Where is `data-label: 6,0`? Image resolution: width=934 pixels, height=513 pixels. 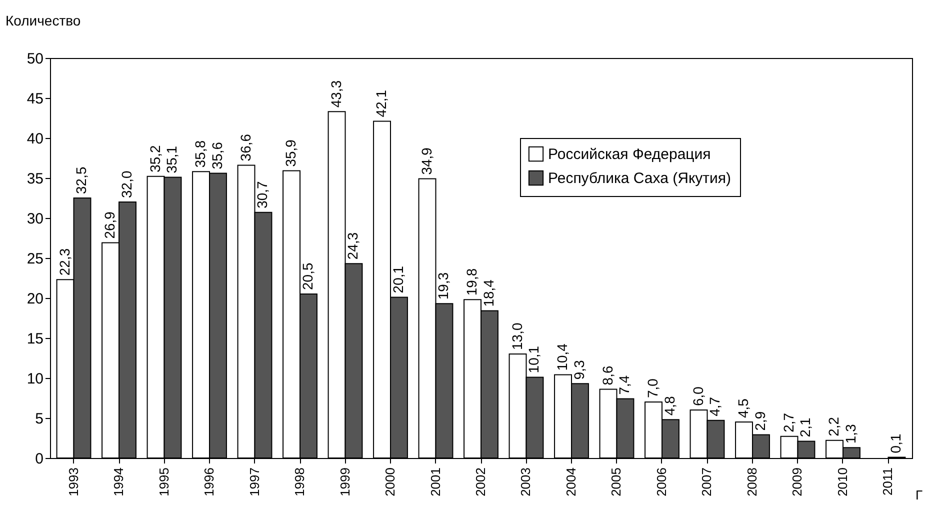 data-label: 6,0 is located at coordinates (698, 396).